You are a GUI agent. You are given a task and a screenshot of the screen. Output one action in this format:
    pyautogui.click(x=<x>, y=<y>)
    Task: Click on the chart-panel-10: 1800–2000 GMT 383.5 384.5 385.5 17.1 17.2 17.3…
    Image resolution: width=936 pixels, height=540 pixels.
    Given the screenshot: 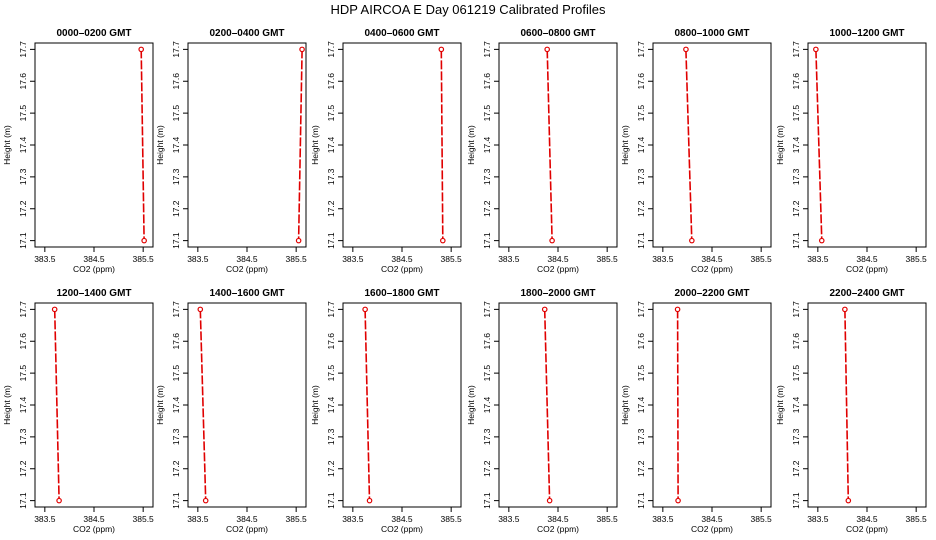 What is the action you would take?
    pyautogui.click(x=542, y=411)
    